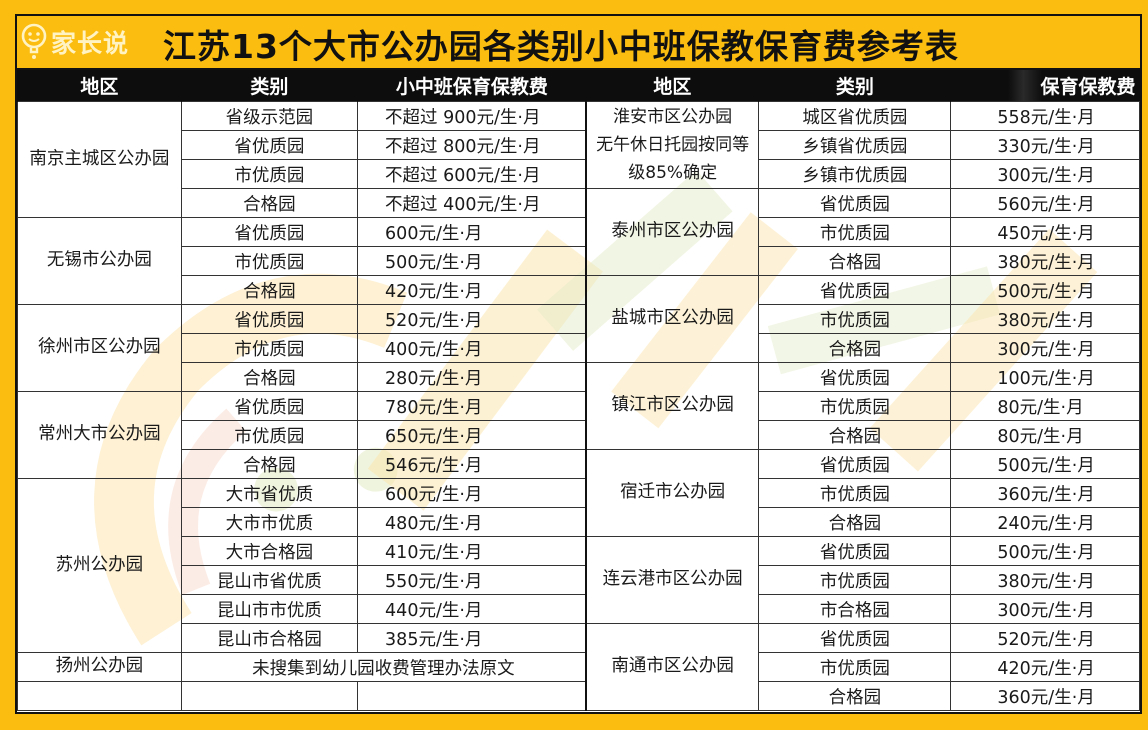 This screenshot has width=1148, height=730. Describe the element at coordinates (269, 86) in the screenshot. I see `header-category-left: 类别` at that location.